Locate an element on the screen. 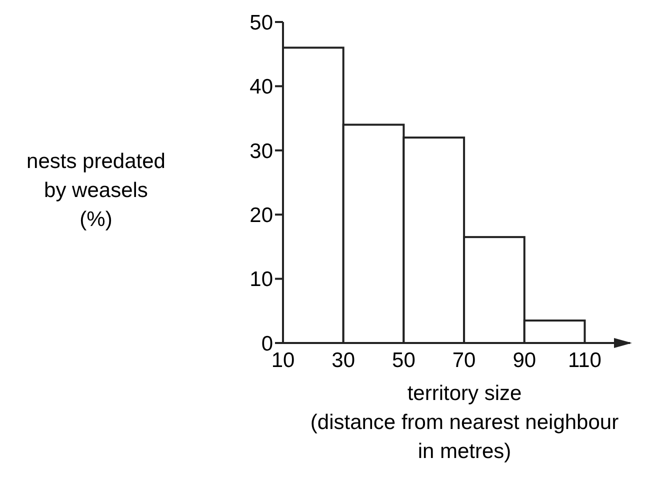  x-tick-label: 90 is located at coordinates (524, 360).